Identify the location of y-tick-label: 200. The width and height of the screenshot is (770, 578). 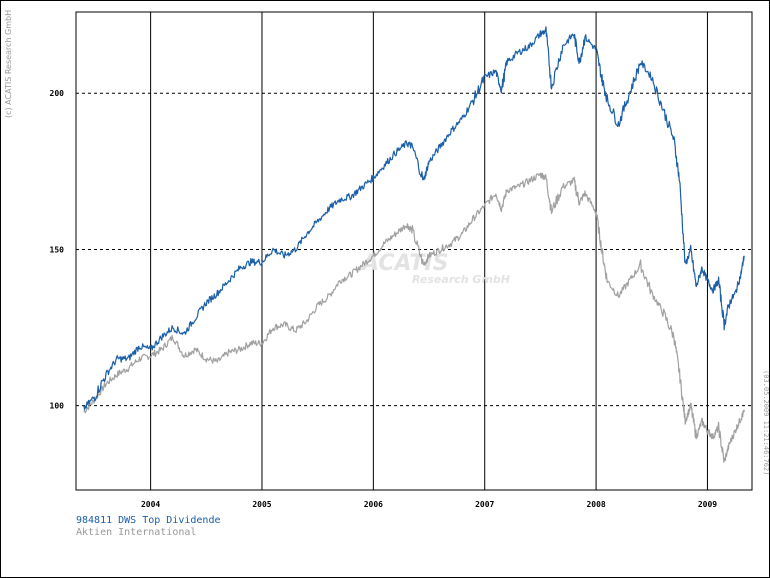
(57, 93).